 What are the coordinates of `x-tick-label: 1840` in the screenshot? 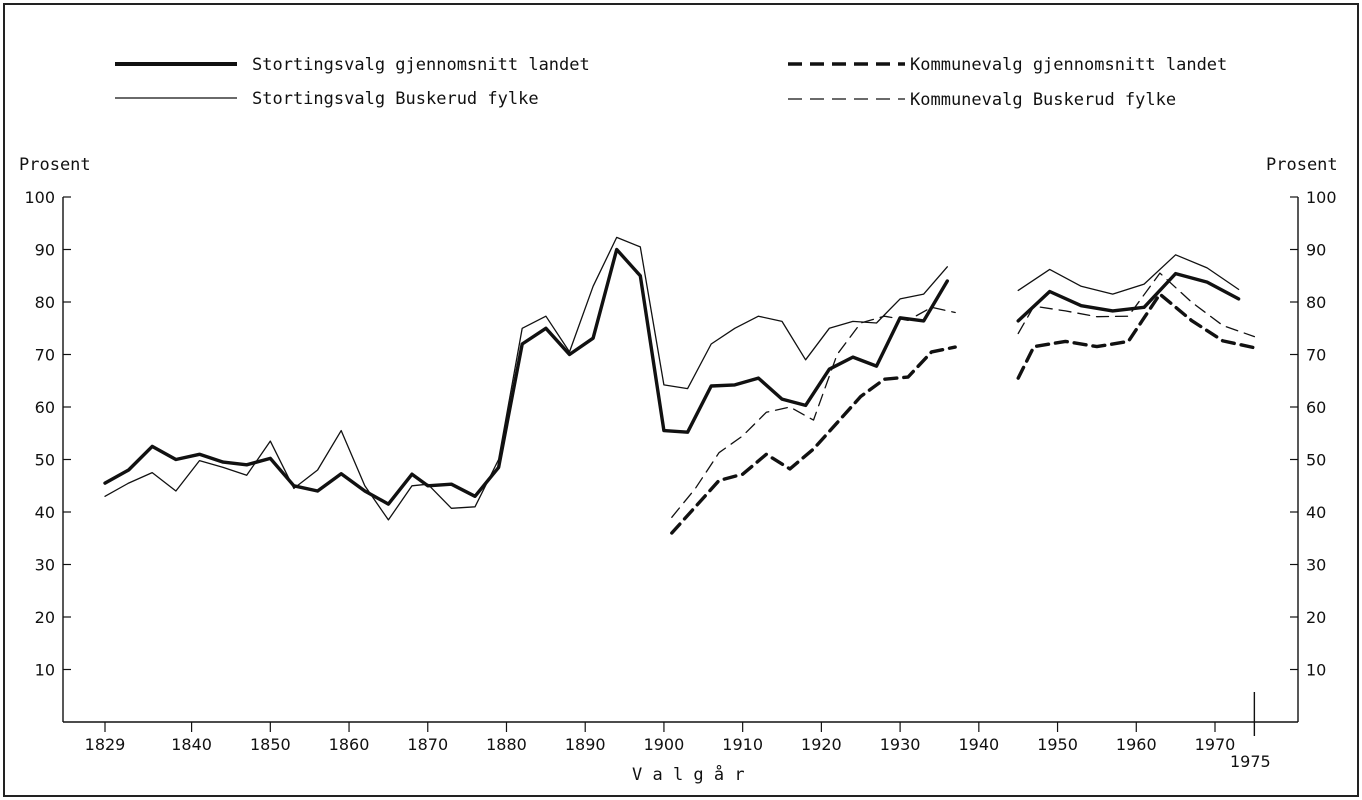 It's located at (191, 744).